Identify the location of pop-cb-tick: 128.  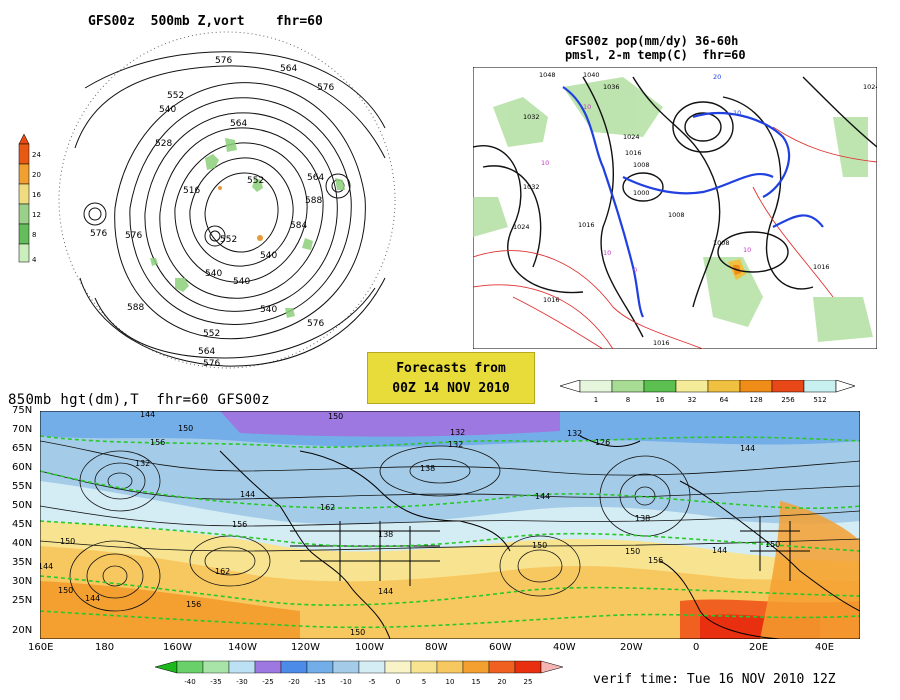
(755, 400).